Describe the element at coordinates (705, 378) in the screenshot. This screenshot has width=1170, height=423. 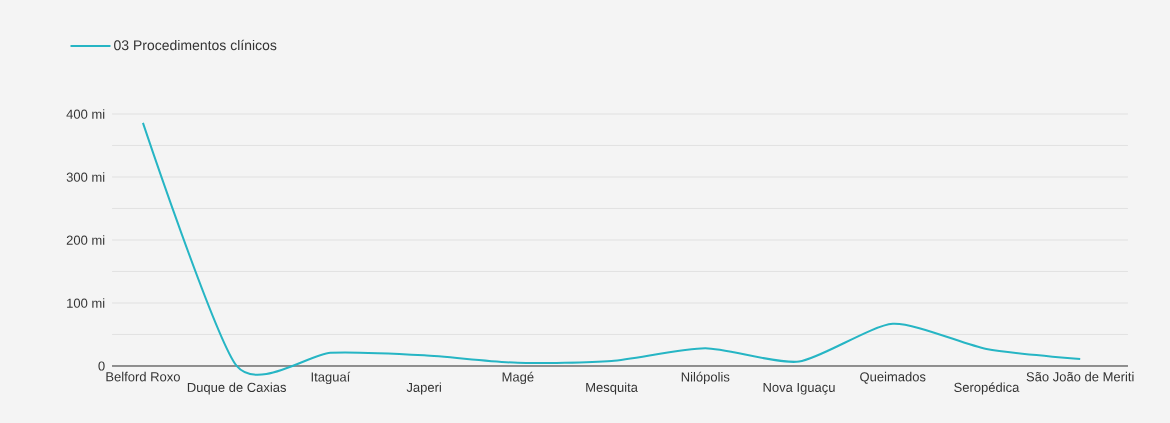
I see `x-tick-label: Nilópolis` at that location.